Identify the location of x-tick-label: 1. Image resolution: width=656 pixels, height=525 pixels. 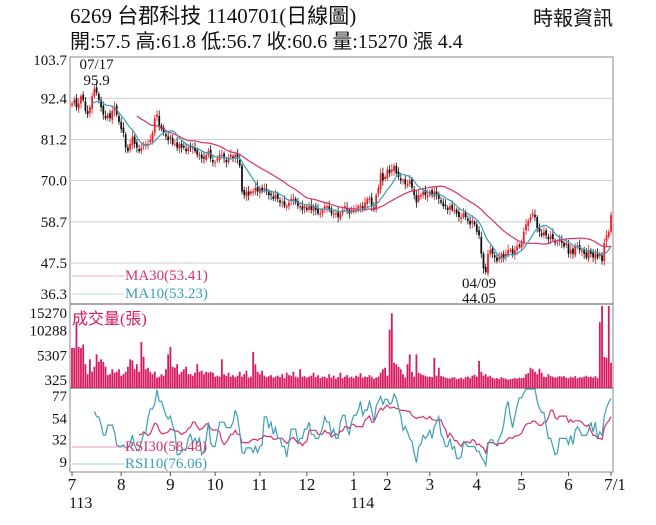
(354, 484).